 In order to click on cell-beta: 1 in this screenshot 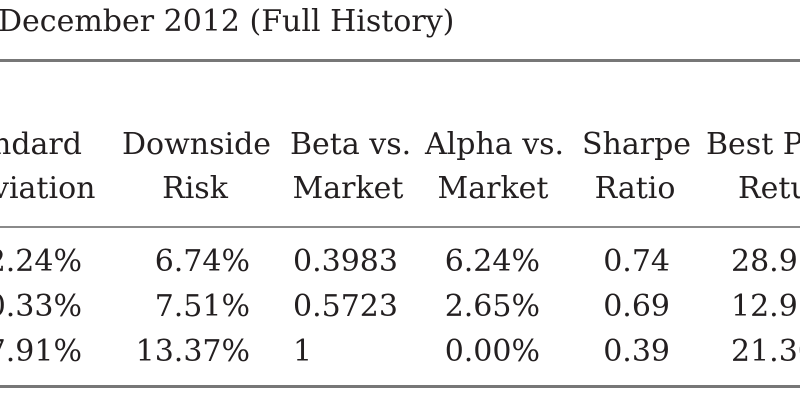, I will do `click(303, 351)`.